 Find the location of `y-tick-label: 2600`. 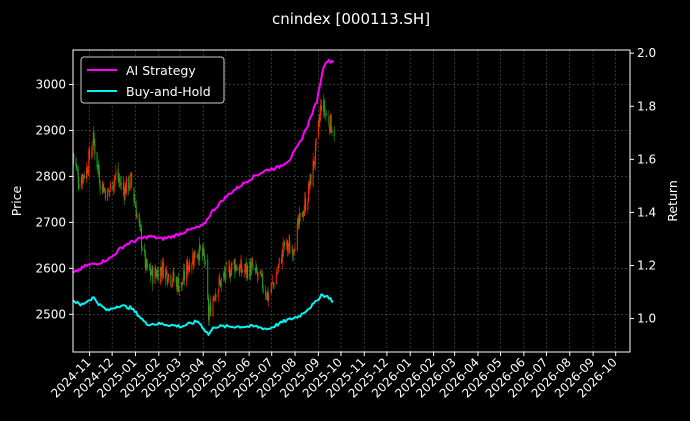

y-tick-label: 2600 is located at coordinates (50, 268).